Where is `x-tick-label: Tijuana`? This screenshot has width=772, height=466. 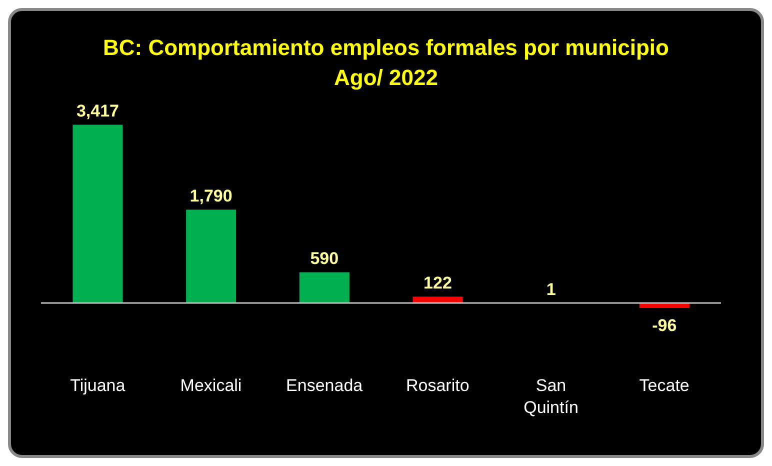
x-tick-label: Tijuana is located at coordinates (98, 385).